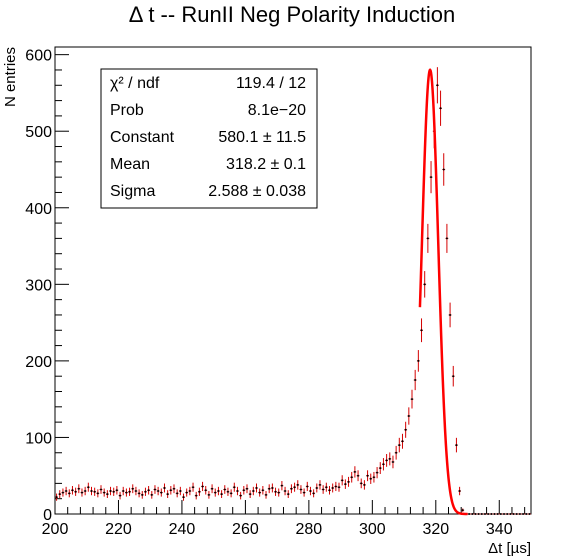 The height and width of the screenshot is (560, 562). I want to click on stats-value: 2.588 ± 0.038, so click(257, 191).